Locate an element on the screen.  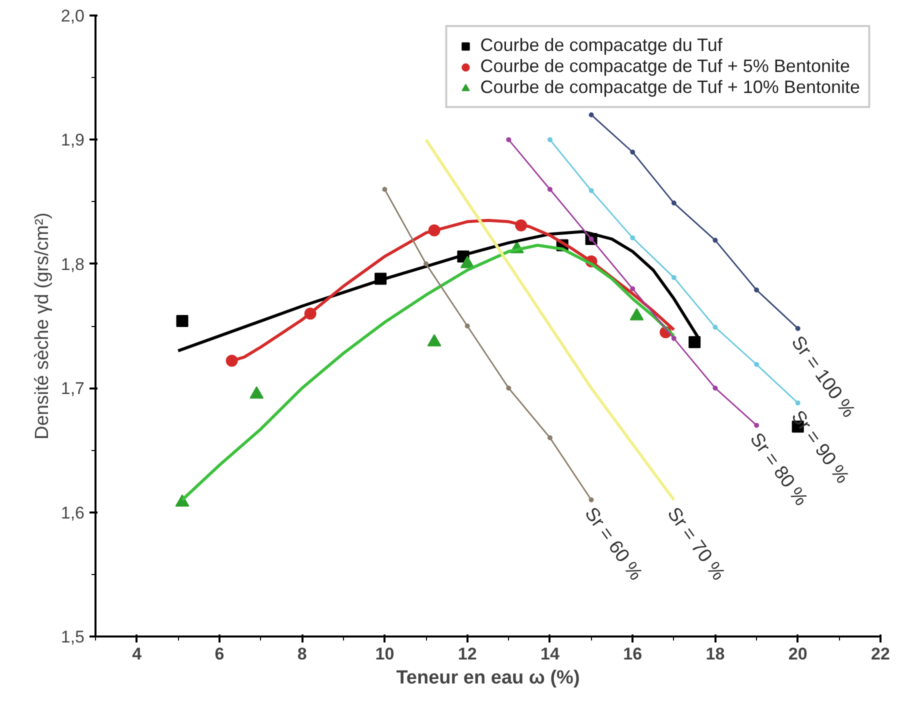
x-tick-label: 8 is located at coordinates (302, 654).